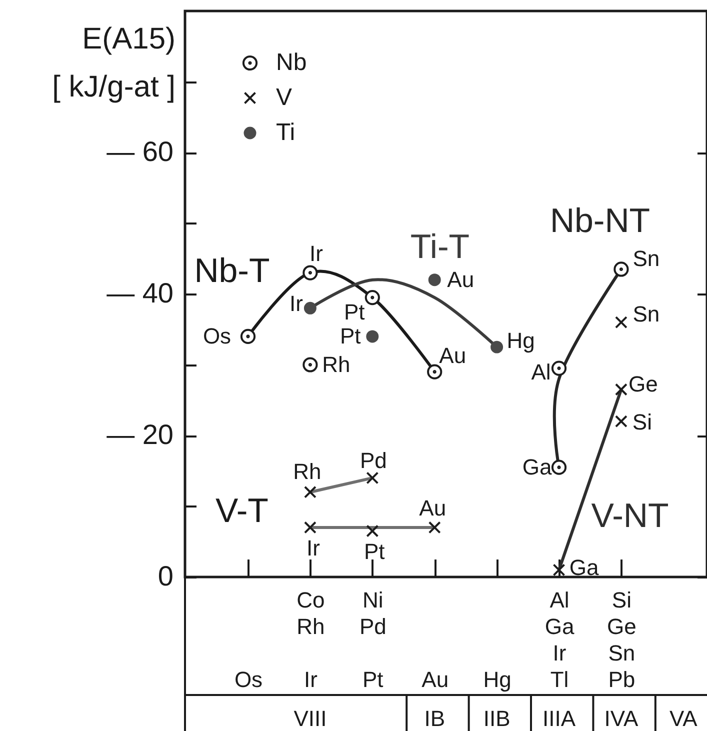  I want to click on y-tick-label: — 20, so click(140, 434).